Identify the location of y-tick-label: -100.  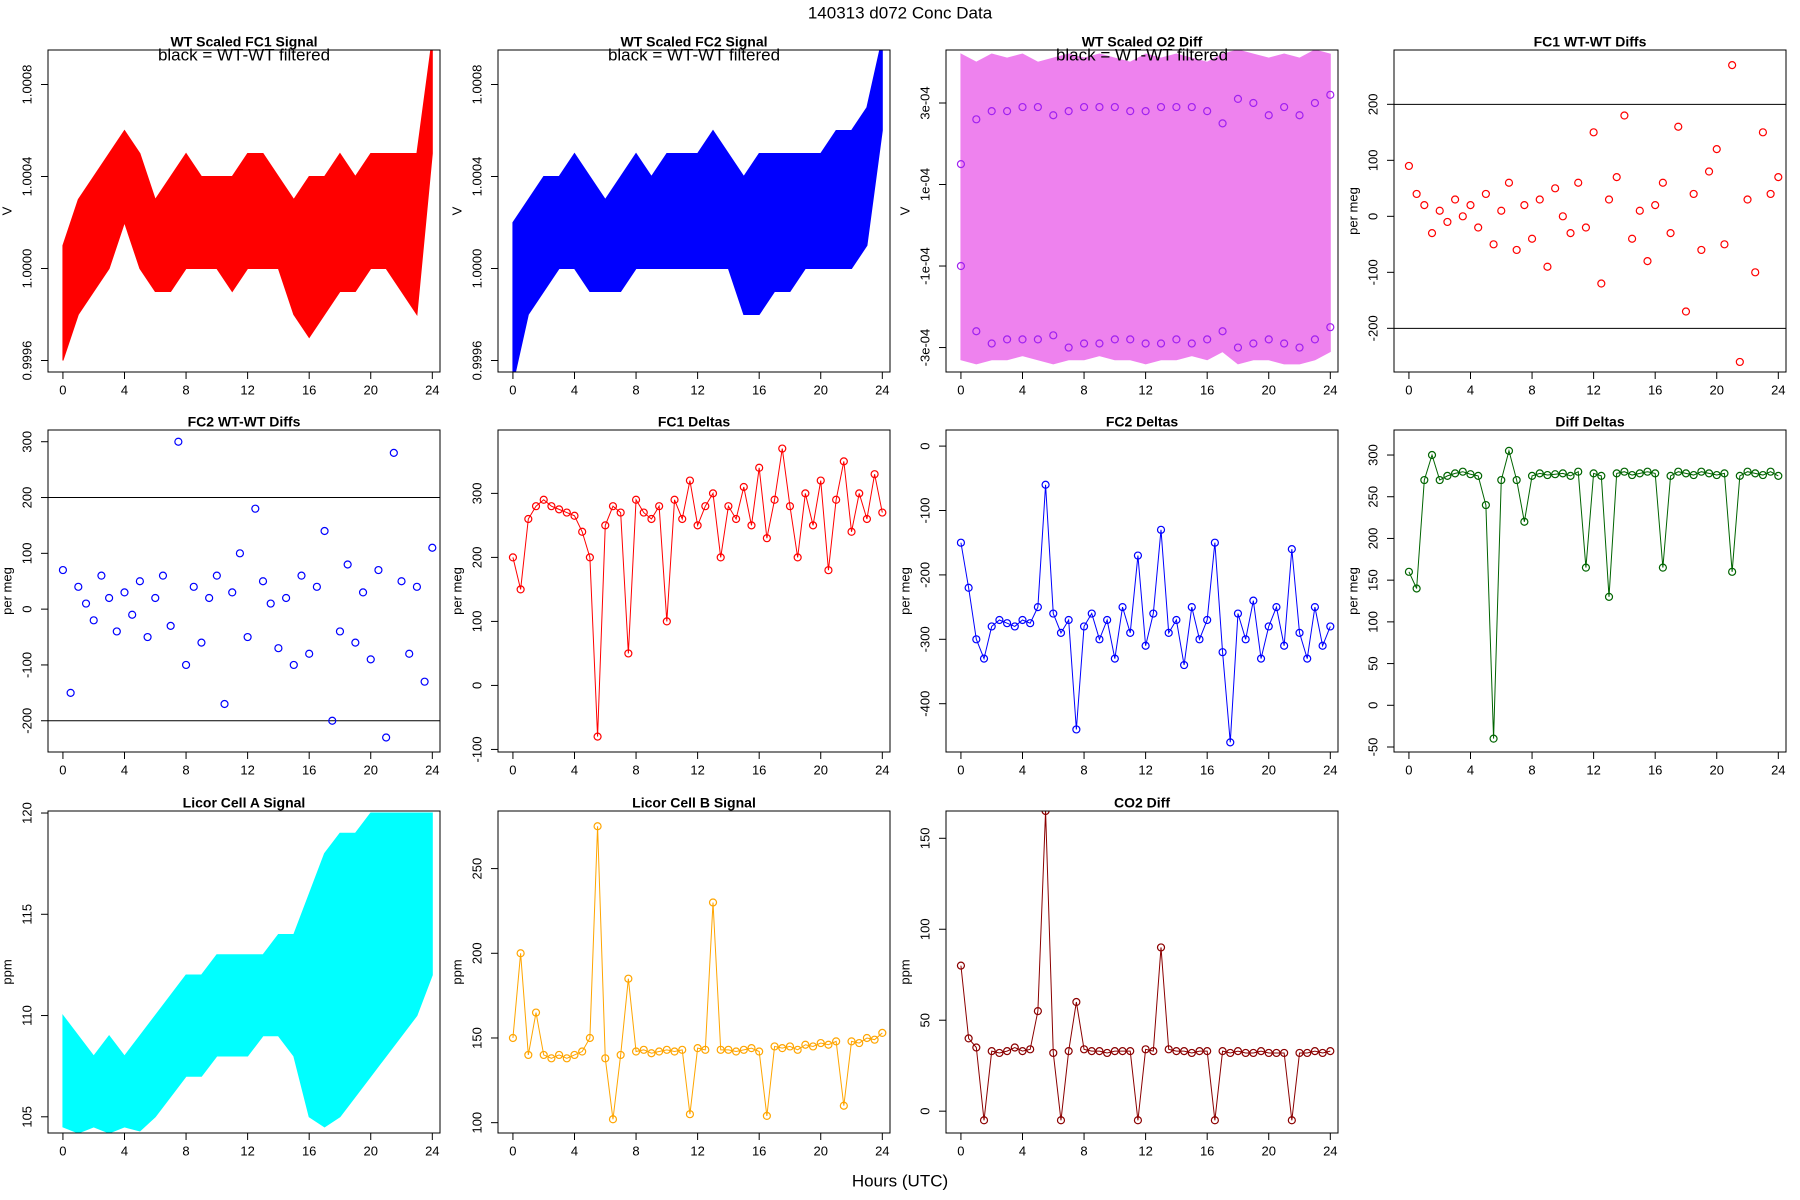
(476, 749).